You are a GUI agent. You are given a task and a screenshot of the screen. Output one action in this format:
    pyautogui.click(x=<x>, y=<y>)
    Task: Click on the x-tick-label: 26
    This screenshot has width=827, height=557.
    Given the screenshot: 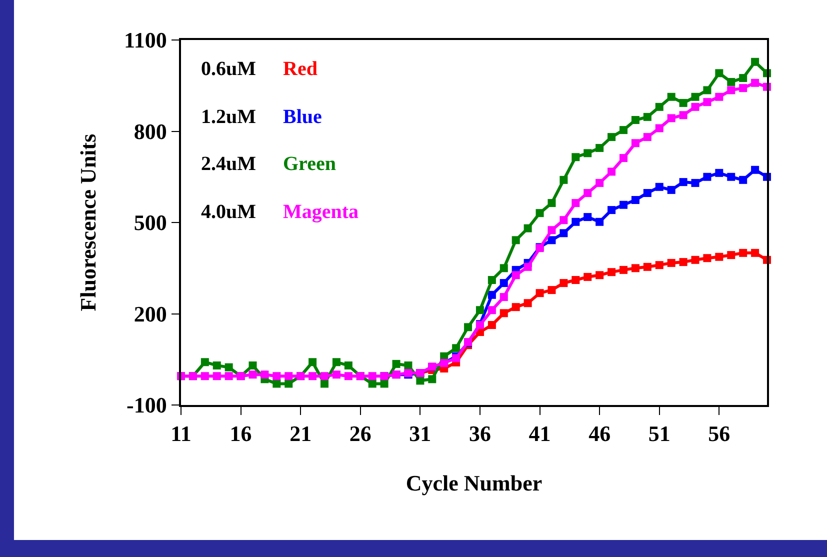 What is the action you would take?
    pyautogui.click(x=360, y=433)
    